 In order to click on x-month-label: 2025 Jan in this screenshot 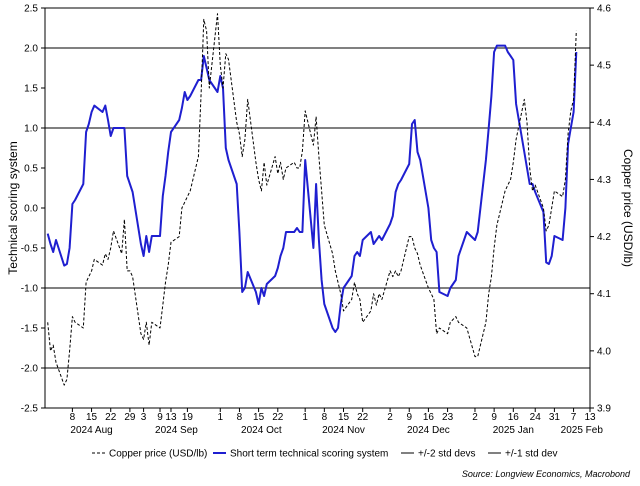, I will do `click(513, 430)`.